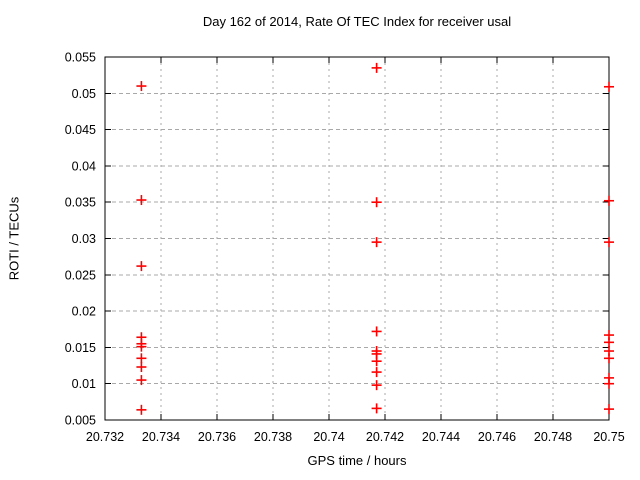 The width and height of the screenshot is (640, 480). What do you see at coordinates (441, 437) in the screenshot?
I see `x-tick-label: 20.744` at bounding box center [441, 437].